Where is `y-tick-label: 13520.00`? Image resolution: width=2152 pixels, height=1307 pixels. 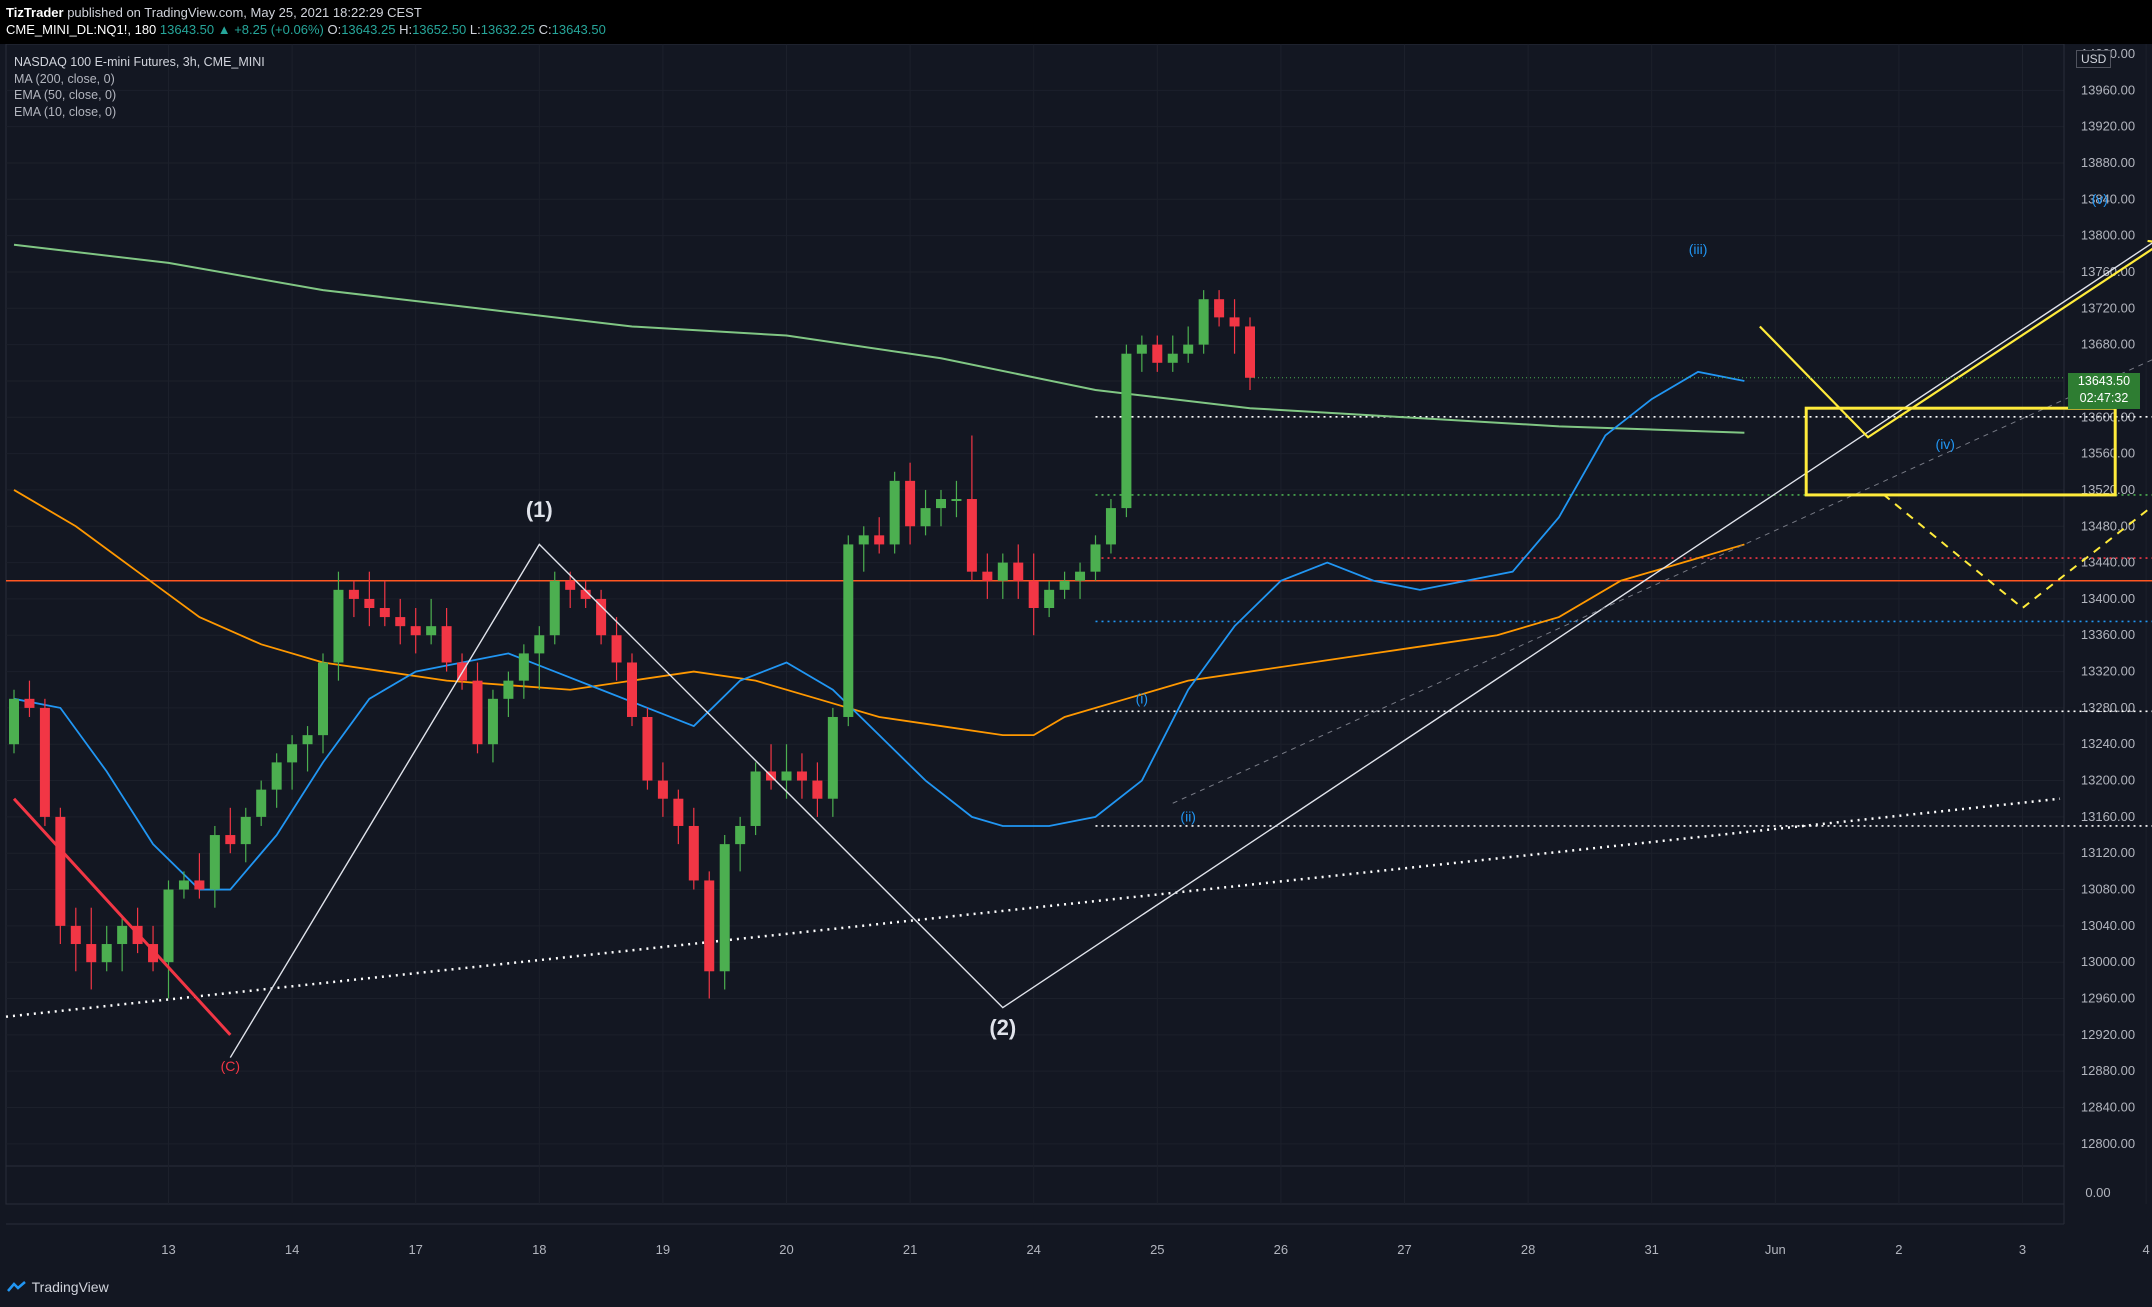 y-tick-label: 13520.00 is located at coordinates (2108, 489).